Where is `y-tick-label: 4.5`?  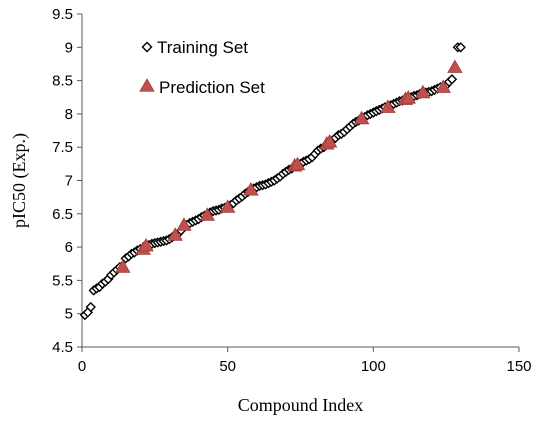 y-tick-label: 4.5 is located at coordinates (62, 347).